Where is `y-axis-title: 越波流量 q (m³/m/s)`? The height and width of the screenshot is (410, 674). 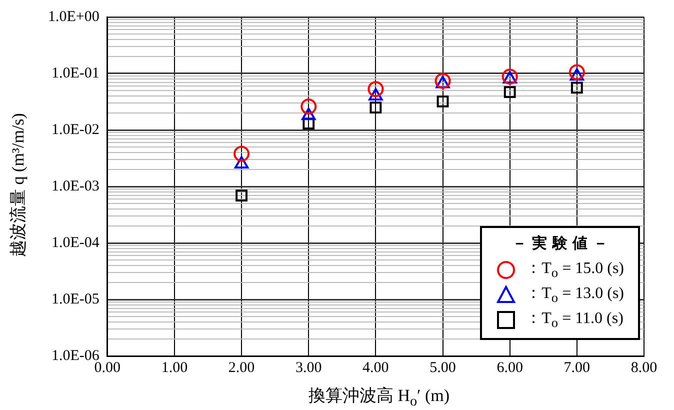
y-axis-title: 越波流量 q (m³/m/s) is located at coordinates (18, 185).